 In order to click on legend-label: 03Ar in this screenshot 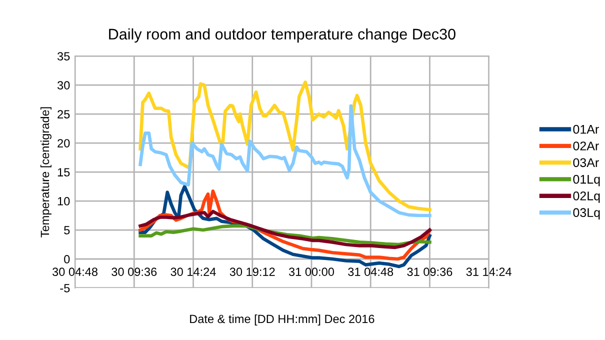, I will do `click(586, 163)`.